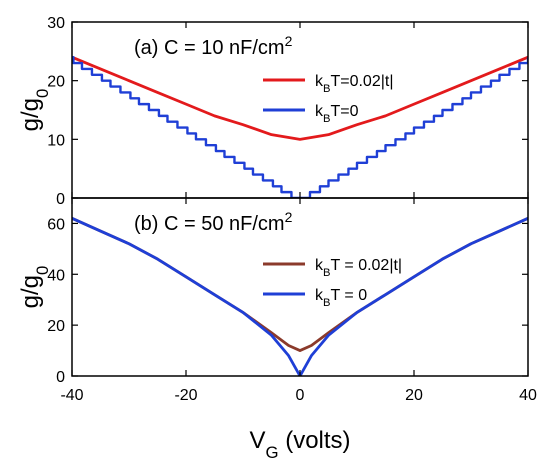 The image size is (550, 458). What do you see at coordinates (56, 23) in the screenshot?
I see `y-tick-label-a: 30` at bounding box center [56, 23].